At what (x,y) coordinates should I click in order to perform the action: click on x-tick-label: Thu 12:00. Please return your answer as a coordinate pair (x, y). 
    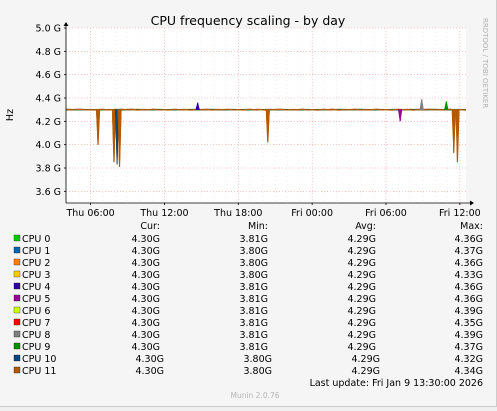
    Looking at the image, I should click on (163, 213).